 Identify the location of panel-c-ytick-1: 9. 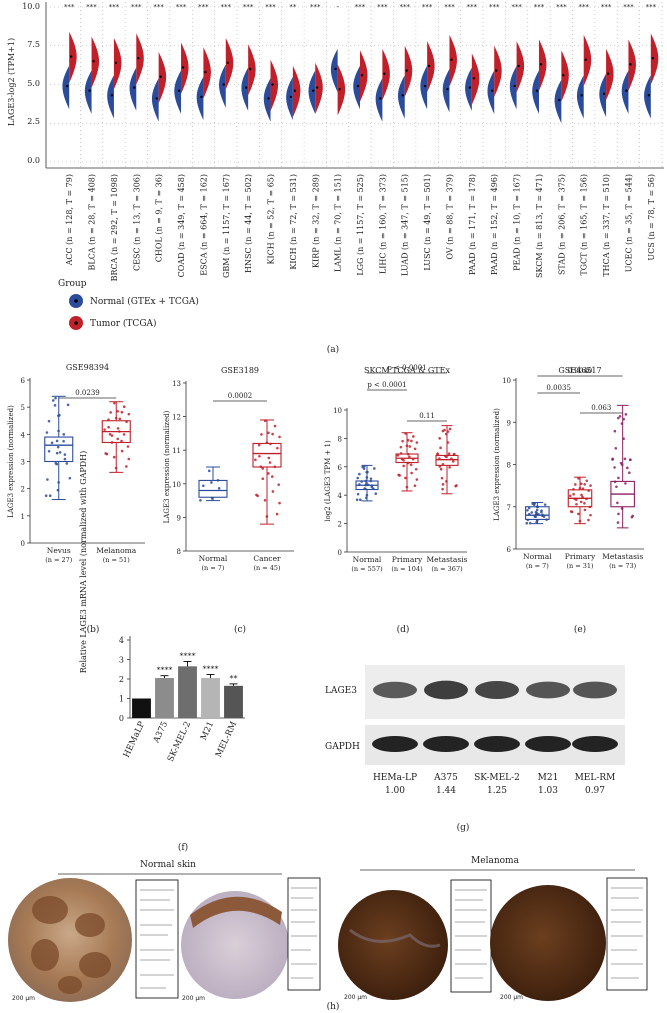
(179, 518).